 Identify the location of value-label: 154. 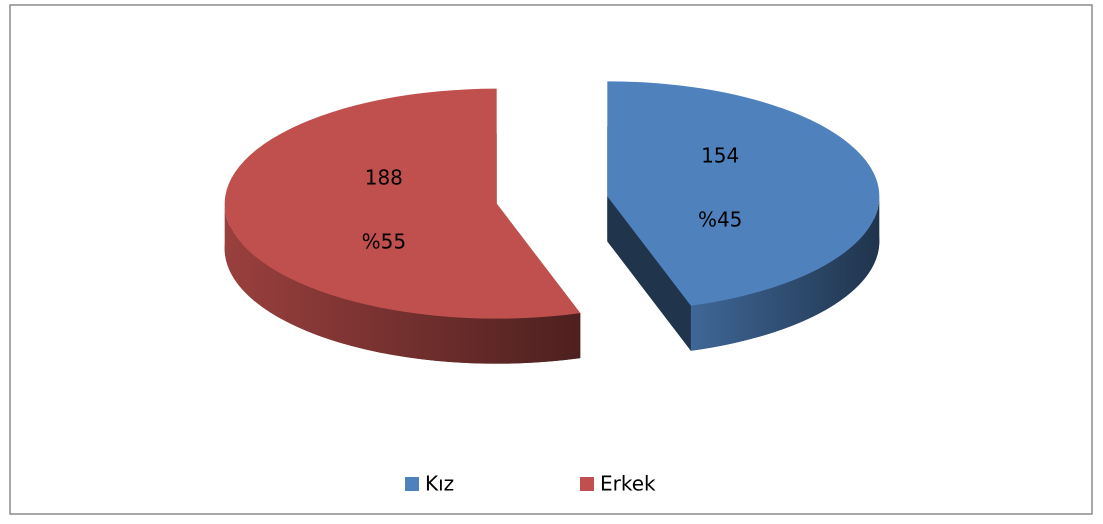
(720, 155).